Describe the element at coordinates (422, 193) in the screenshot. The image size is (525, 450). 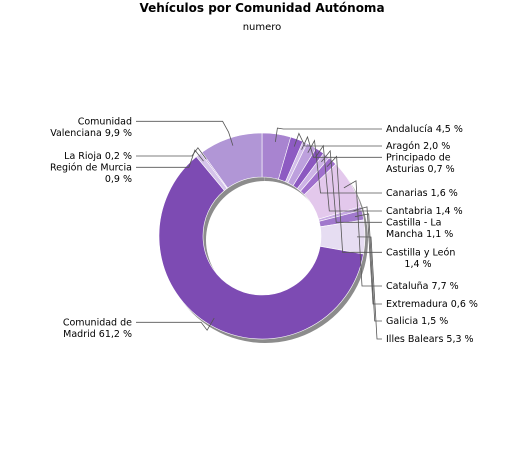
I see `label-canarias: Canarias 1,6 %` at that location.